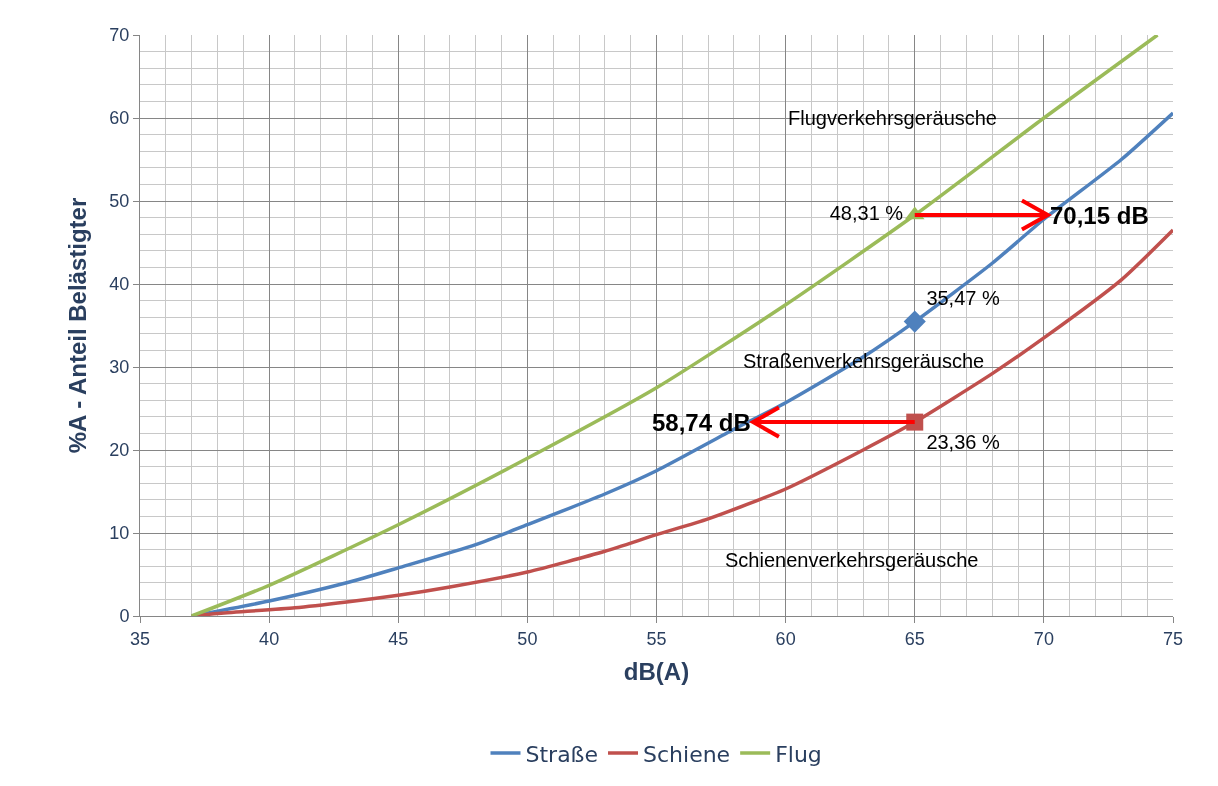 This screenshot has width=1218, height=786. I want to click on annotation: 70,15 dB, so click(1099, 215).